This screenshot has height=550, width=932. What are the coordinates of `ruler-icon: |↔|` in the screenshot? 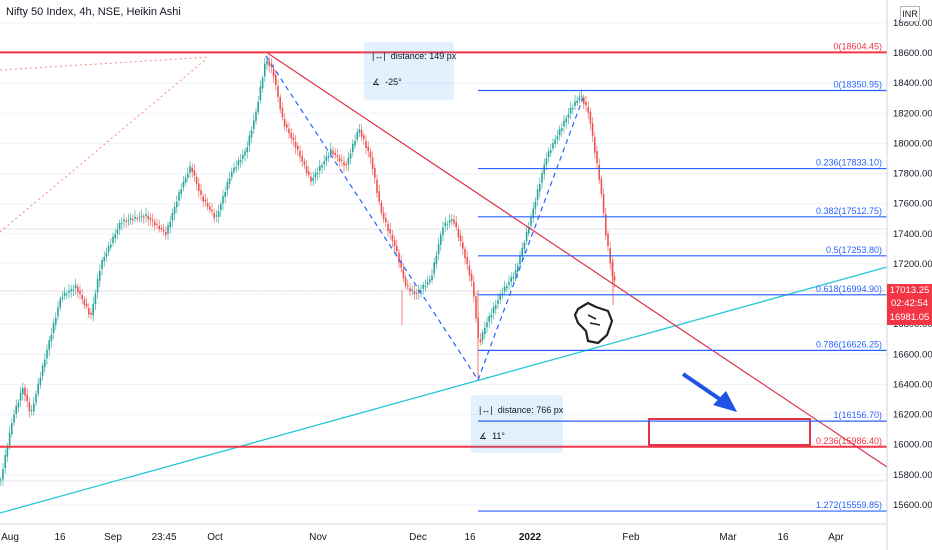 It's located at (486, 410).